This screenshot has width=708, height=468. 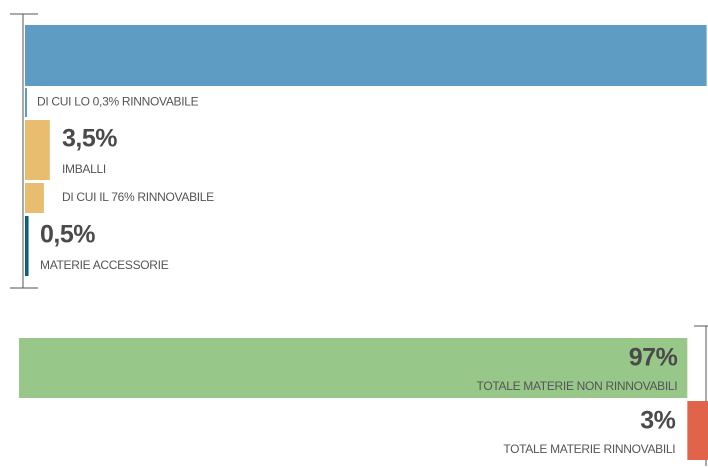 What do you see at coordinates (104, 265) in the screenshot?
I see `bar-label: MATERIE ACCESSORIE` at bounding box center [104, 265].